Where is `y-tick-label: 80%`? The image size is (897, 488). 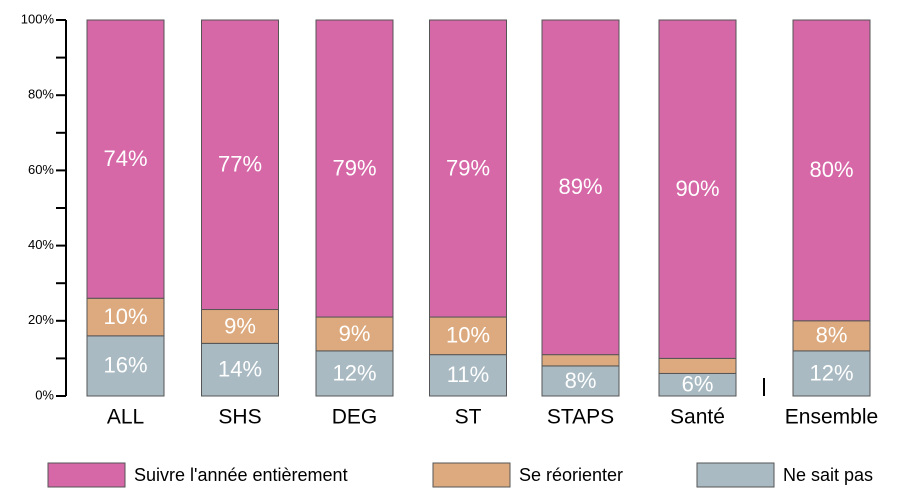 y-tick-label: 80% is located at coordinates (41, 94).